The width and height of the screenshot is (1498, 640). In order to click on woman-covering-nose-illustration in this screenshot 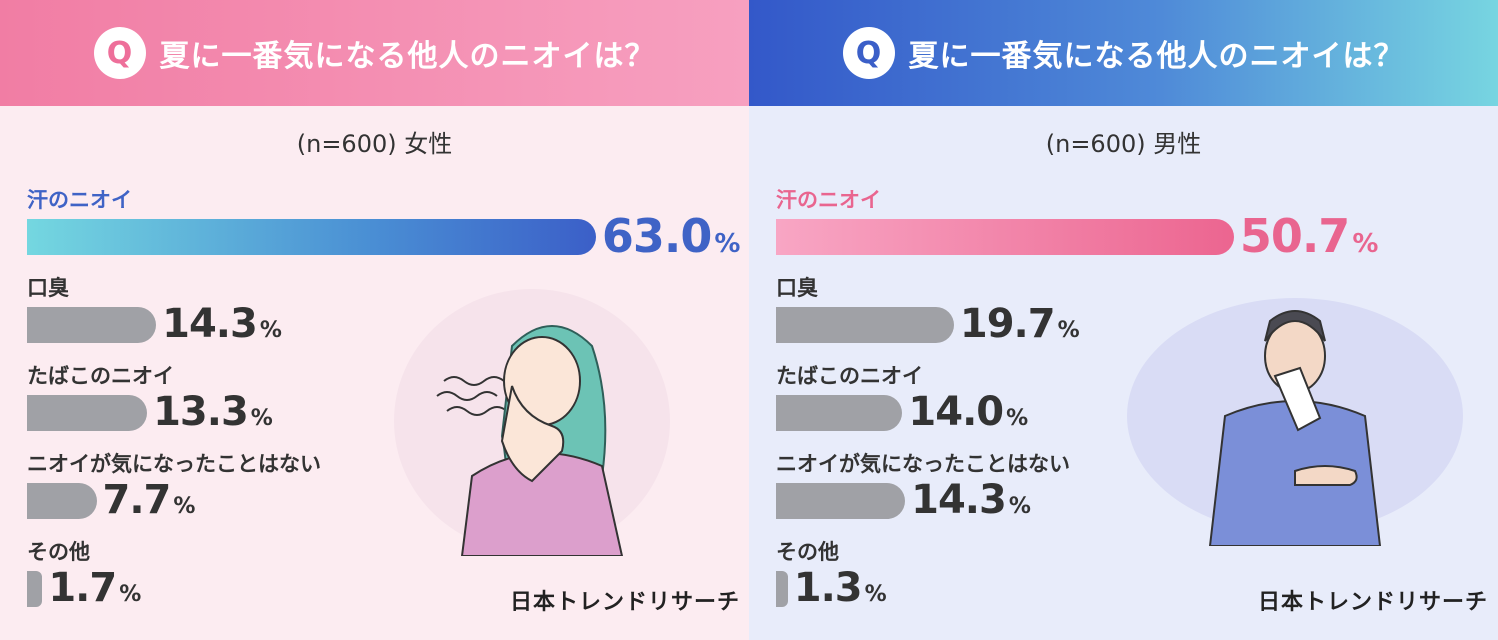, I will do `click(532, 422)`.